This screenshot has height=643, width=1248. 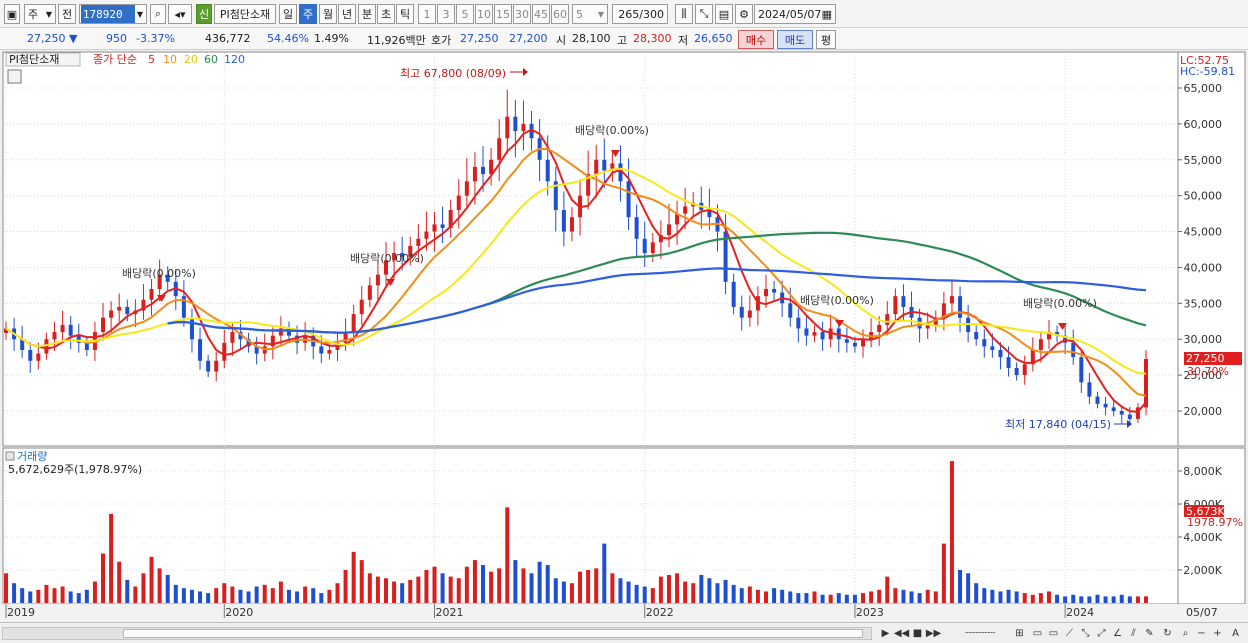 What do you see at coordinates (1019, 633) in the screenshot?
I see `grid-view-icon: ⊞` at bounding box center [1019, 633].